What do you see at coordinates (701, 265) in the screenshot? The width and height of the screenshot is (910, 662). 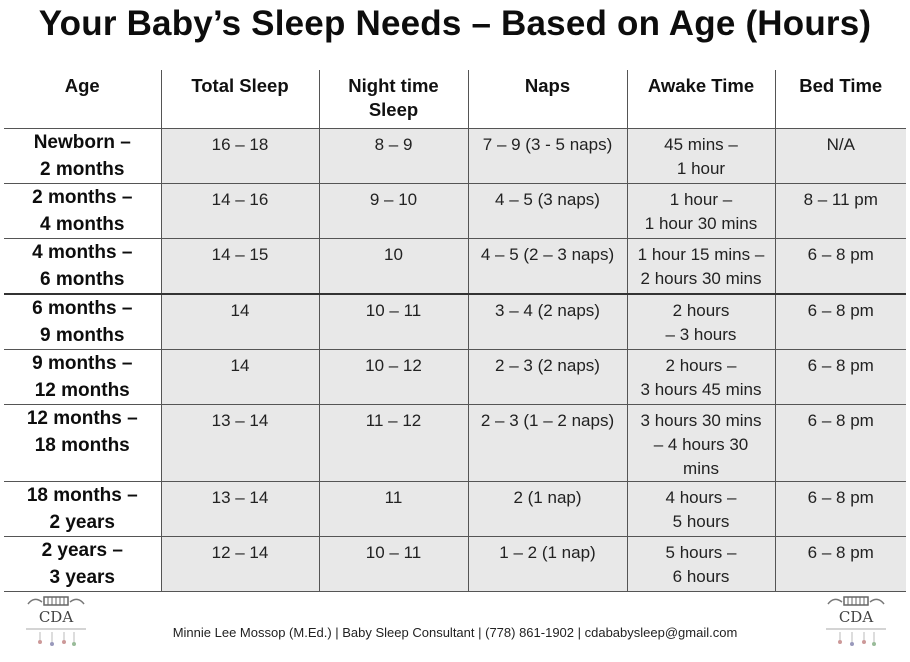 I see `awake-time-cell: 1 hour 15 mins –2 hours 30 mins` at bounding box center [701, 265].